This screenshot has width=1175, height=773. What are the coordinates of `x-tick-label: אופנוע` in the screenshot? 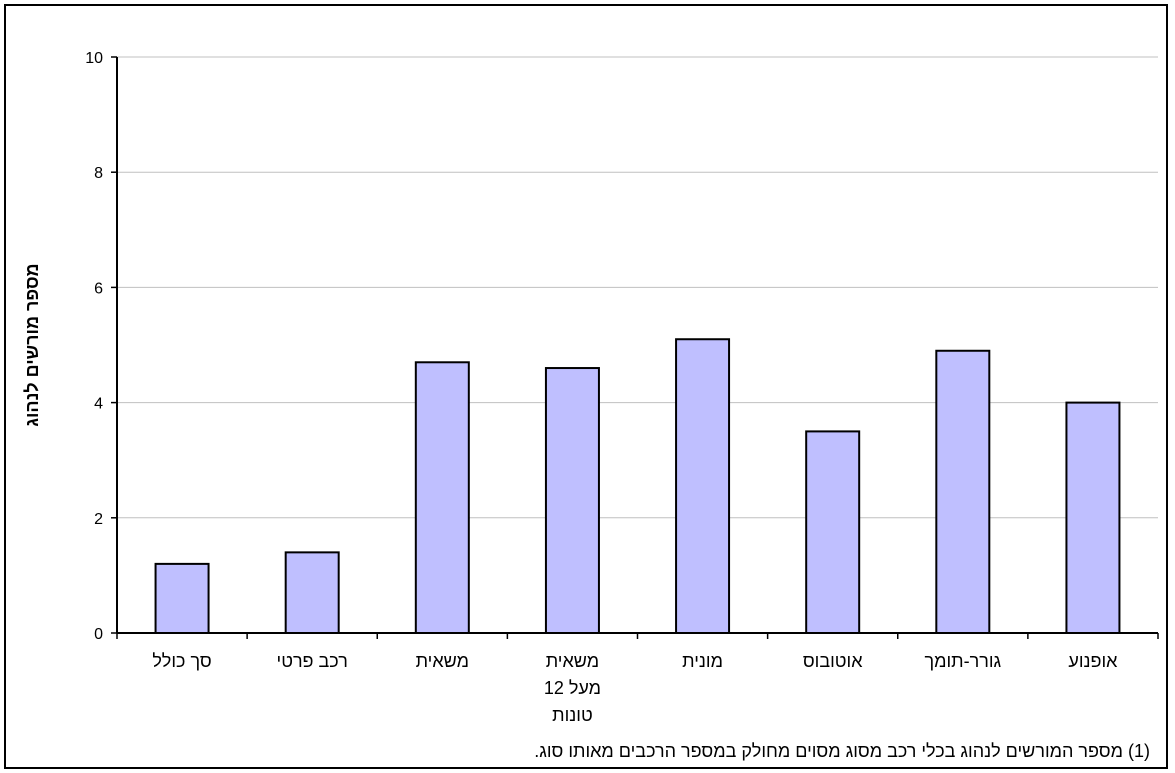 It's located at (1093, 661).